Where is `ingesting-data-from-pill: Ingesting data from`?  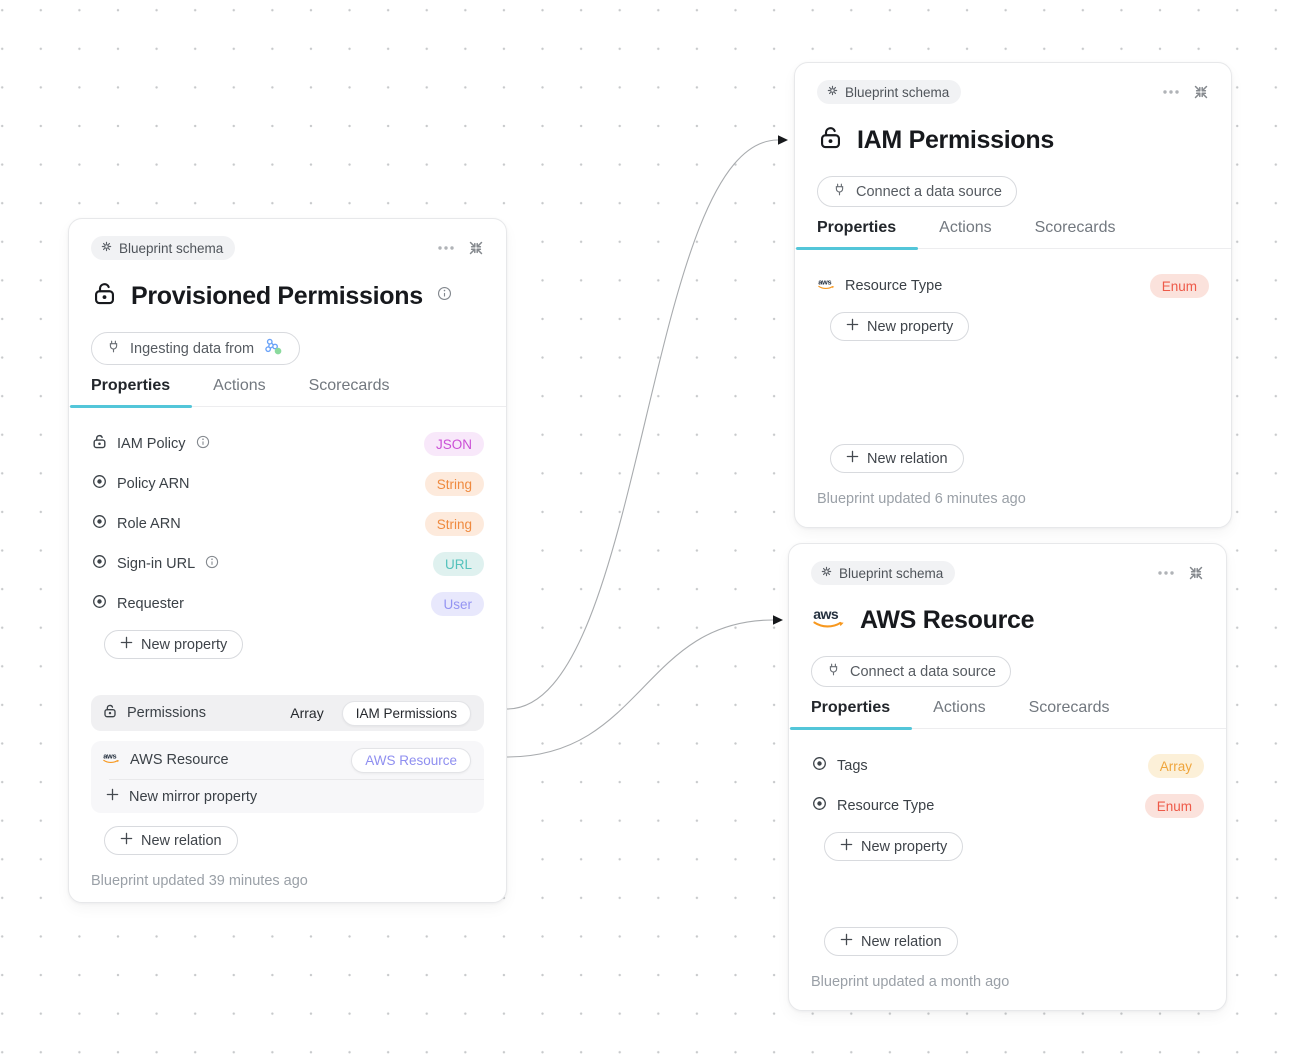 ingesting-data-from-pill: Ingesting data from is located at coordinates (196, 348).